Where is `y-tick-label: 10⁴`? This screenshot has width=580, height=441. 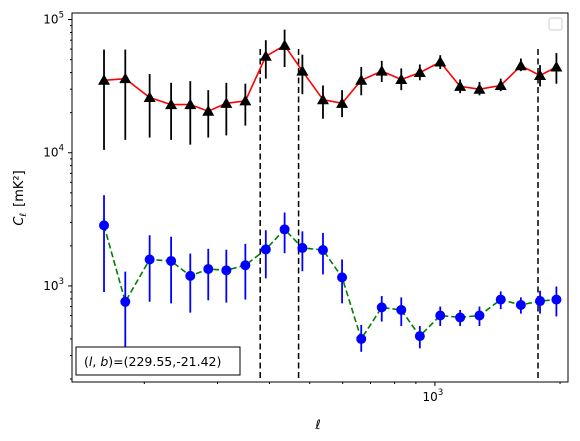
y-tick-label: 10⁴ is located at coordinates (53, 152).